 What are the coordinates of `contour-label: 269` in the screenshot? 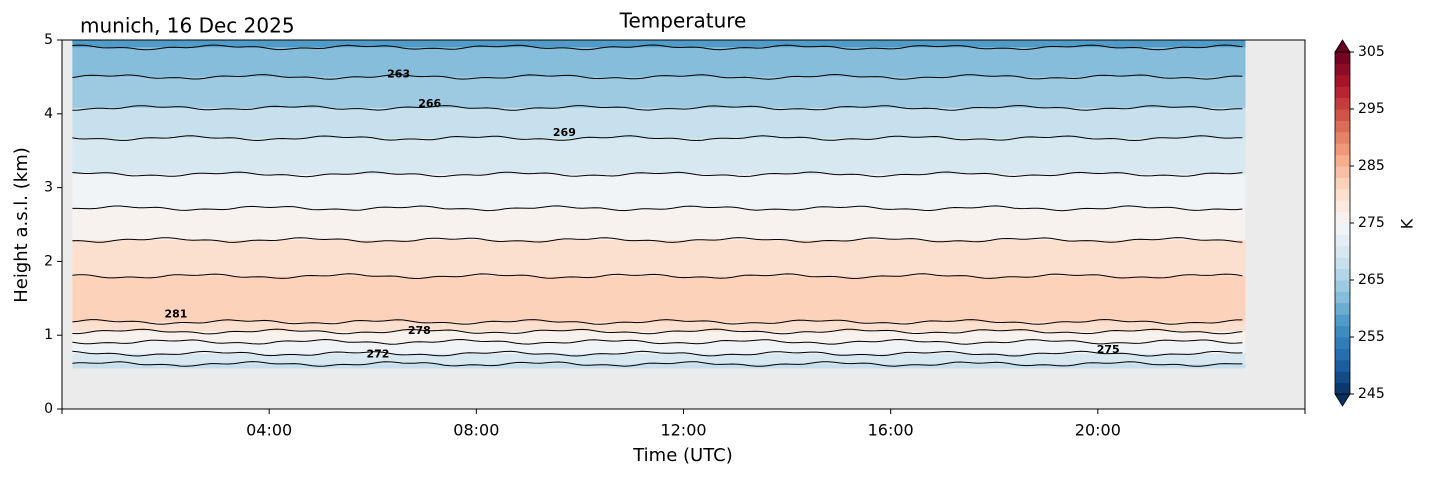 It's located at (564, 132).